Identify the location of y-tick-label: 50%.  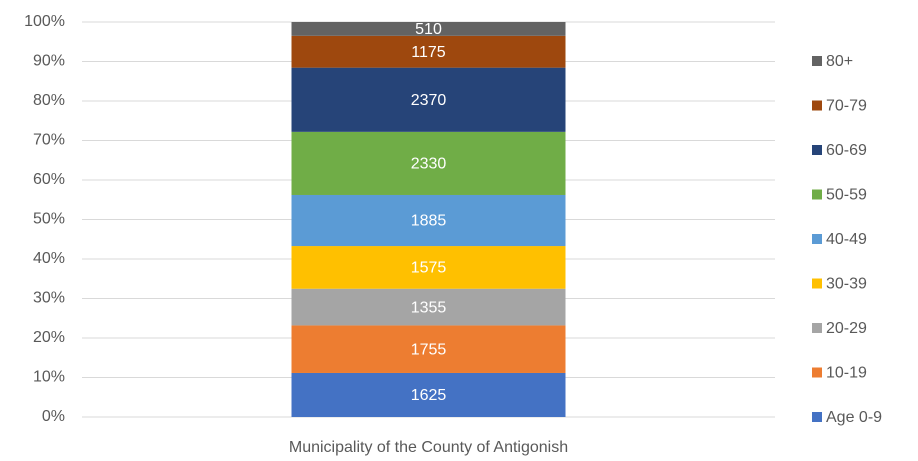
(49, 219).